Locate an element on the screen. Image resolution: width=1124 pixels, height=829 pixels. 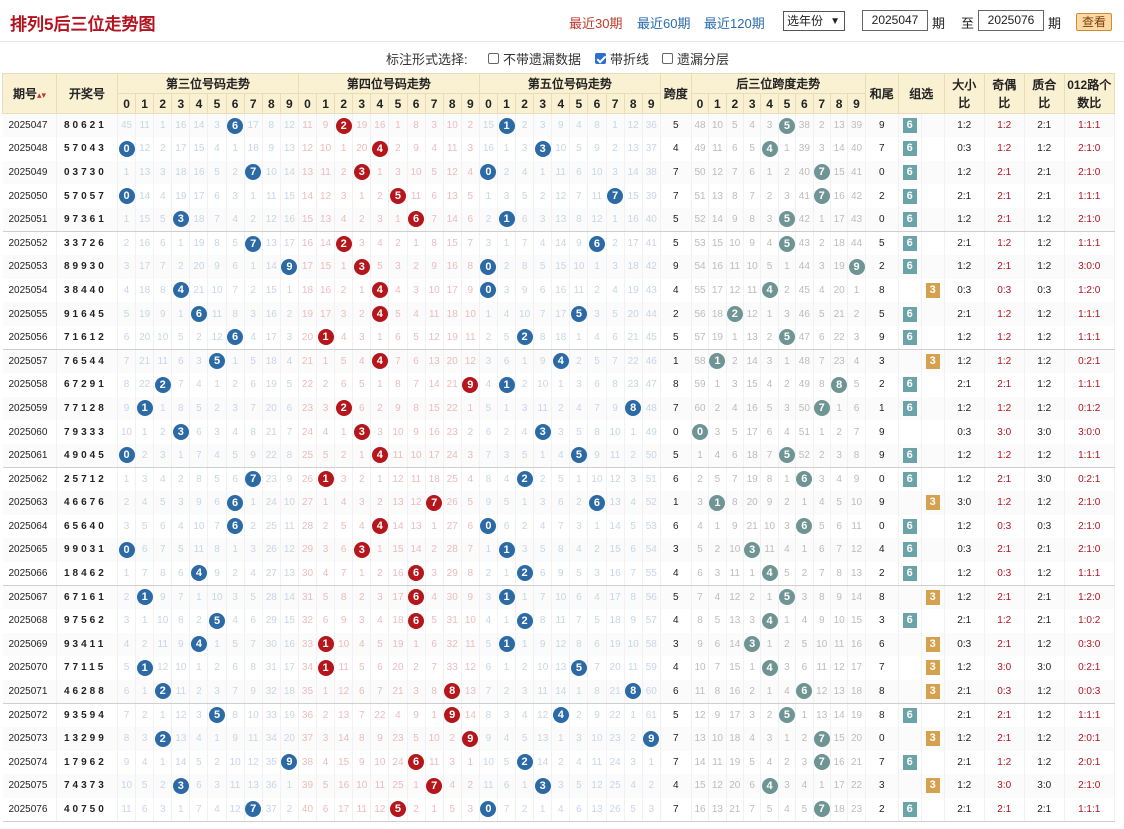
recent-60-link: 最近60期 is located at coordinates (664, 23).